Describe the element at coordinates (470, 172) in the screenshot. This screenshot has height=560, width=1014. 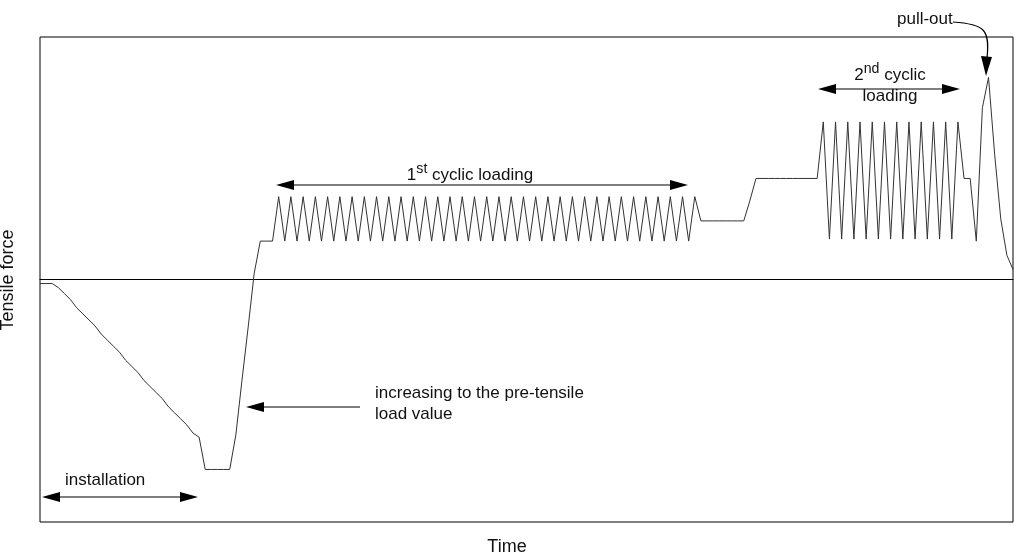
I see `annotation: 1$^{st}$ cyclic loading` at that location.